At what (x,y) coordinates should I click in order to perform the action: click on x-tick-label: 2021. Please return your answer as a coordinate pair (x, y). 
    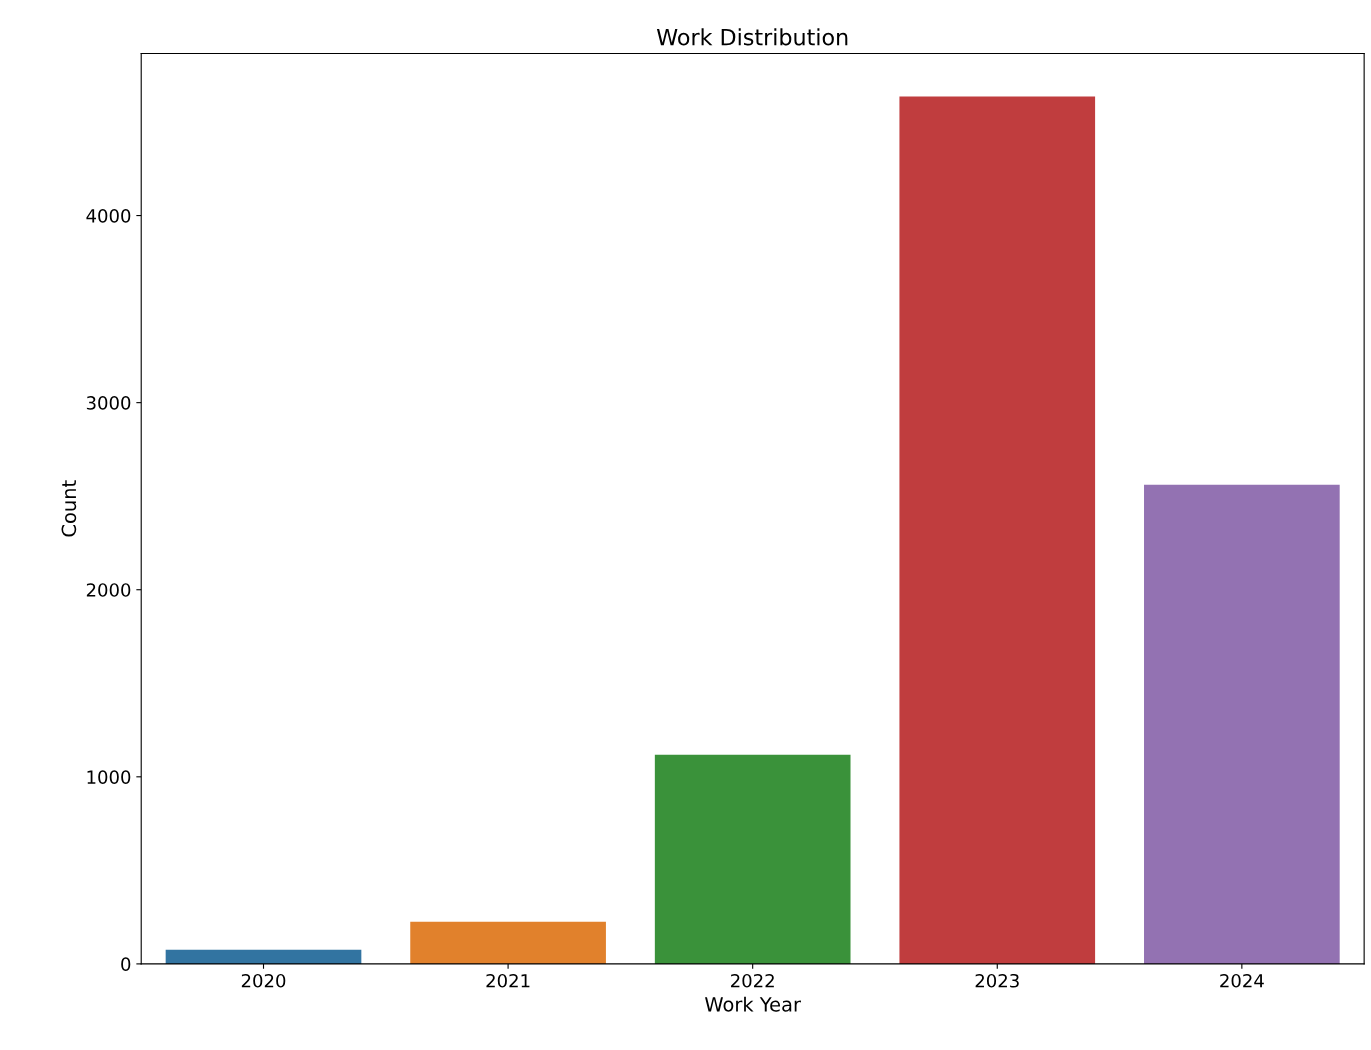
    Looking at the image, I should click on (508, 980).